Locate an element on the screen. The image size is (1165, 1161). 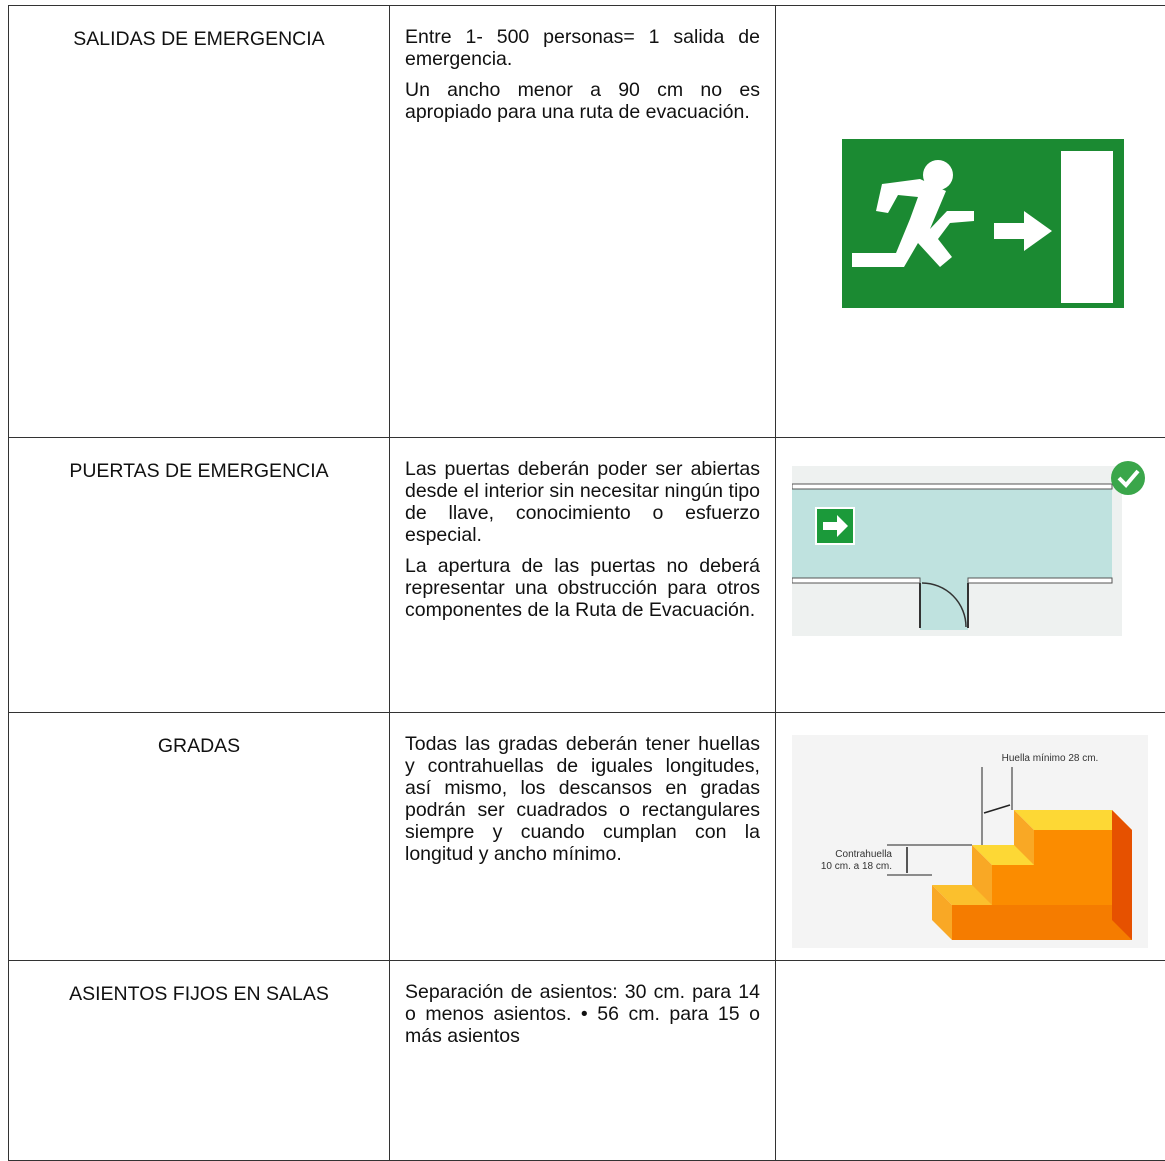
riser-label: Contrahuella is located at coordinates (863, 854).